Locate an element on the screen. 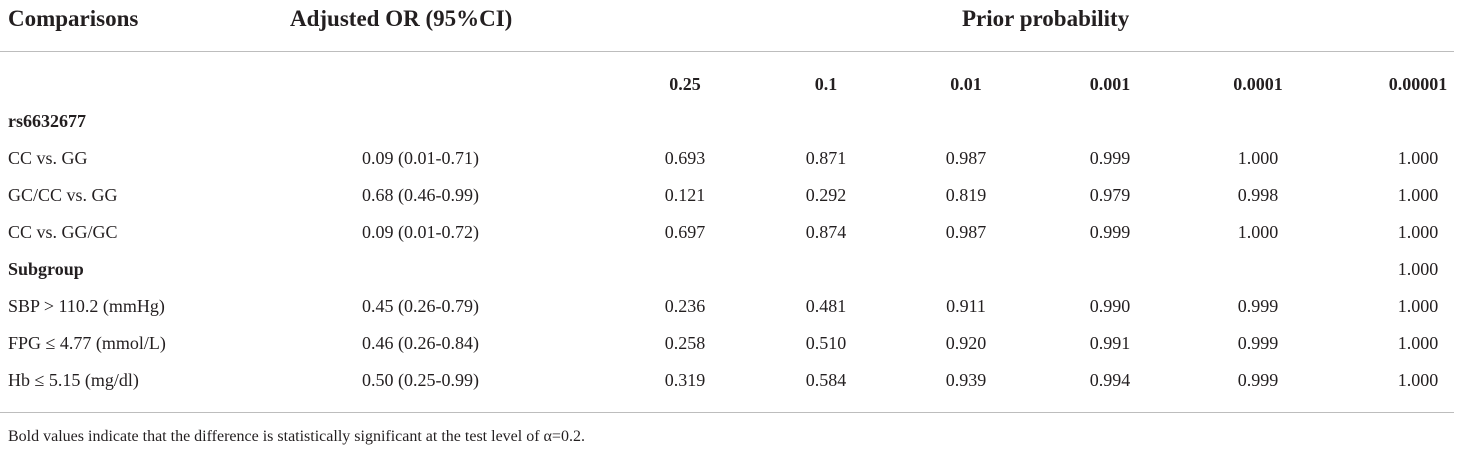 This screenshot has width=1460, height=455. probability-value-cell: 0.319 is located at coordinates (685, 380).